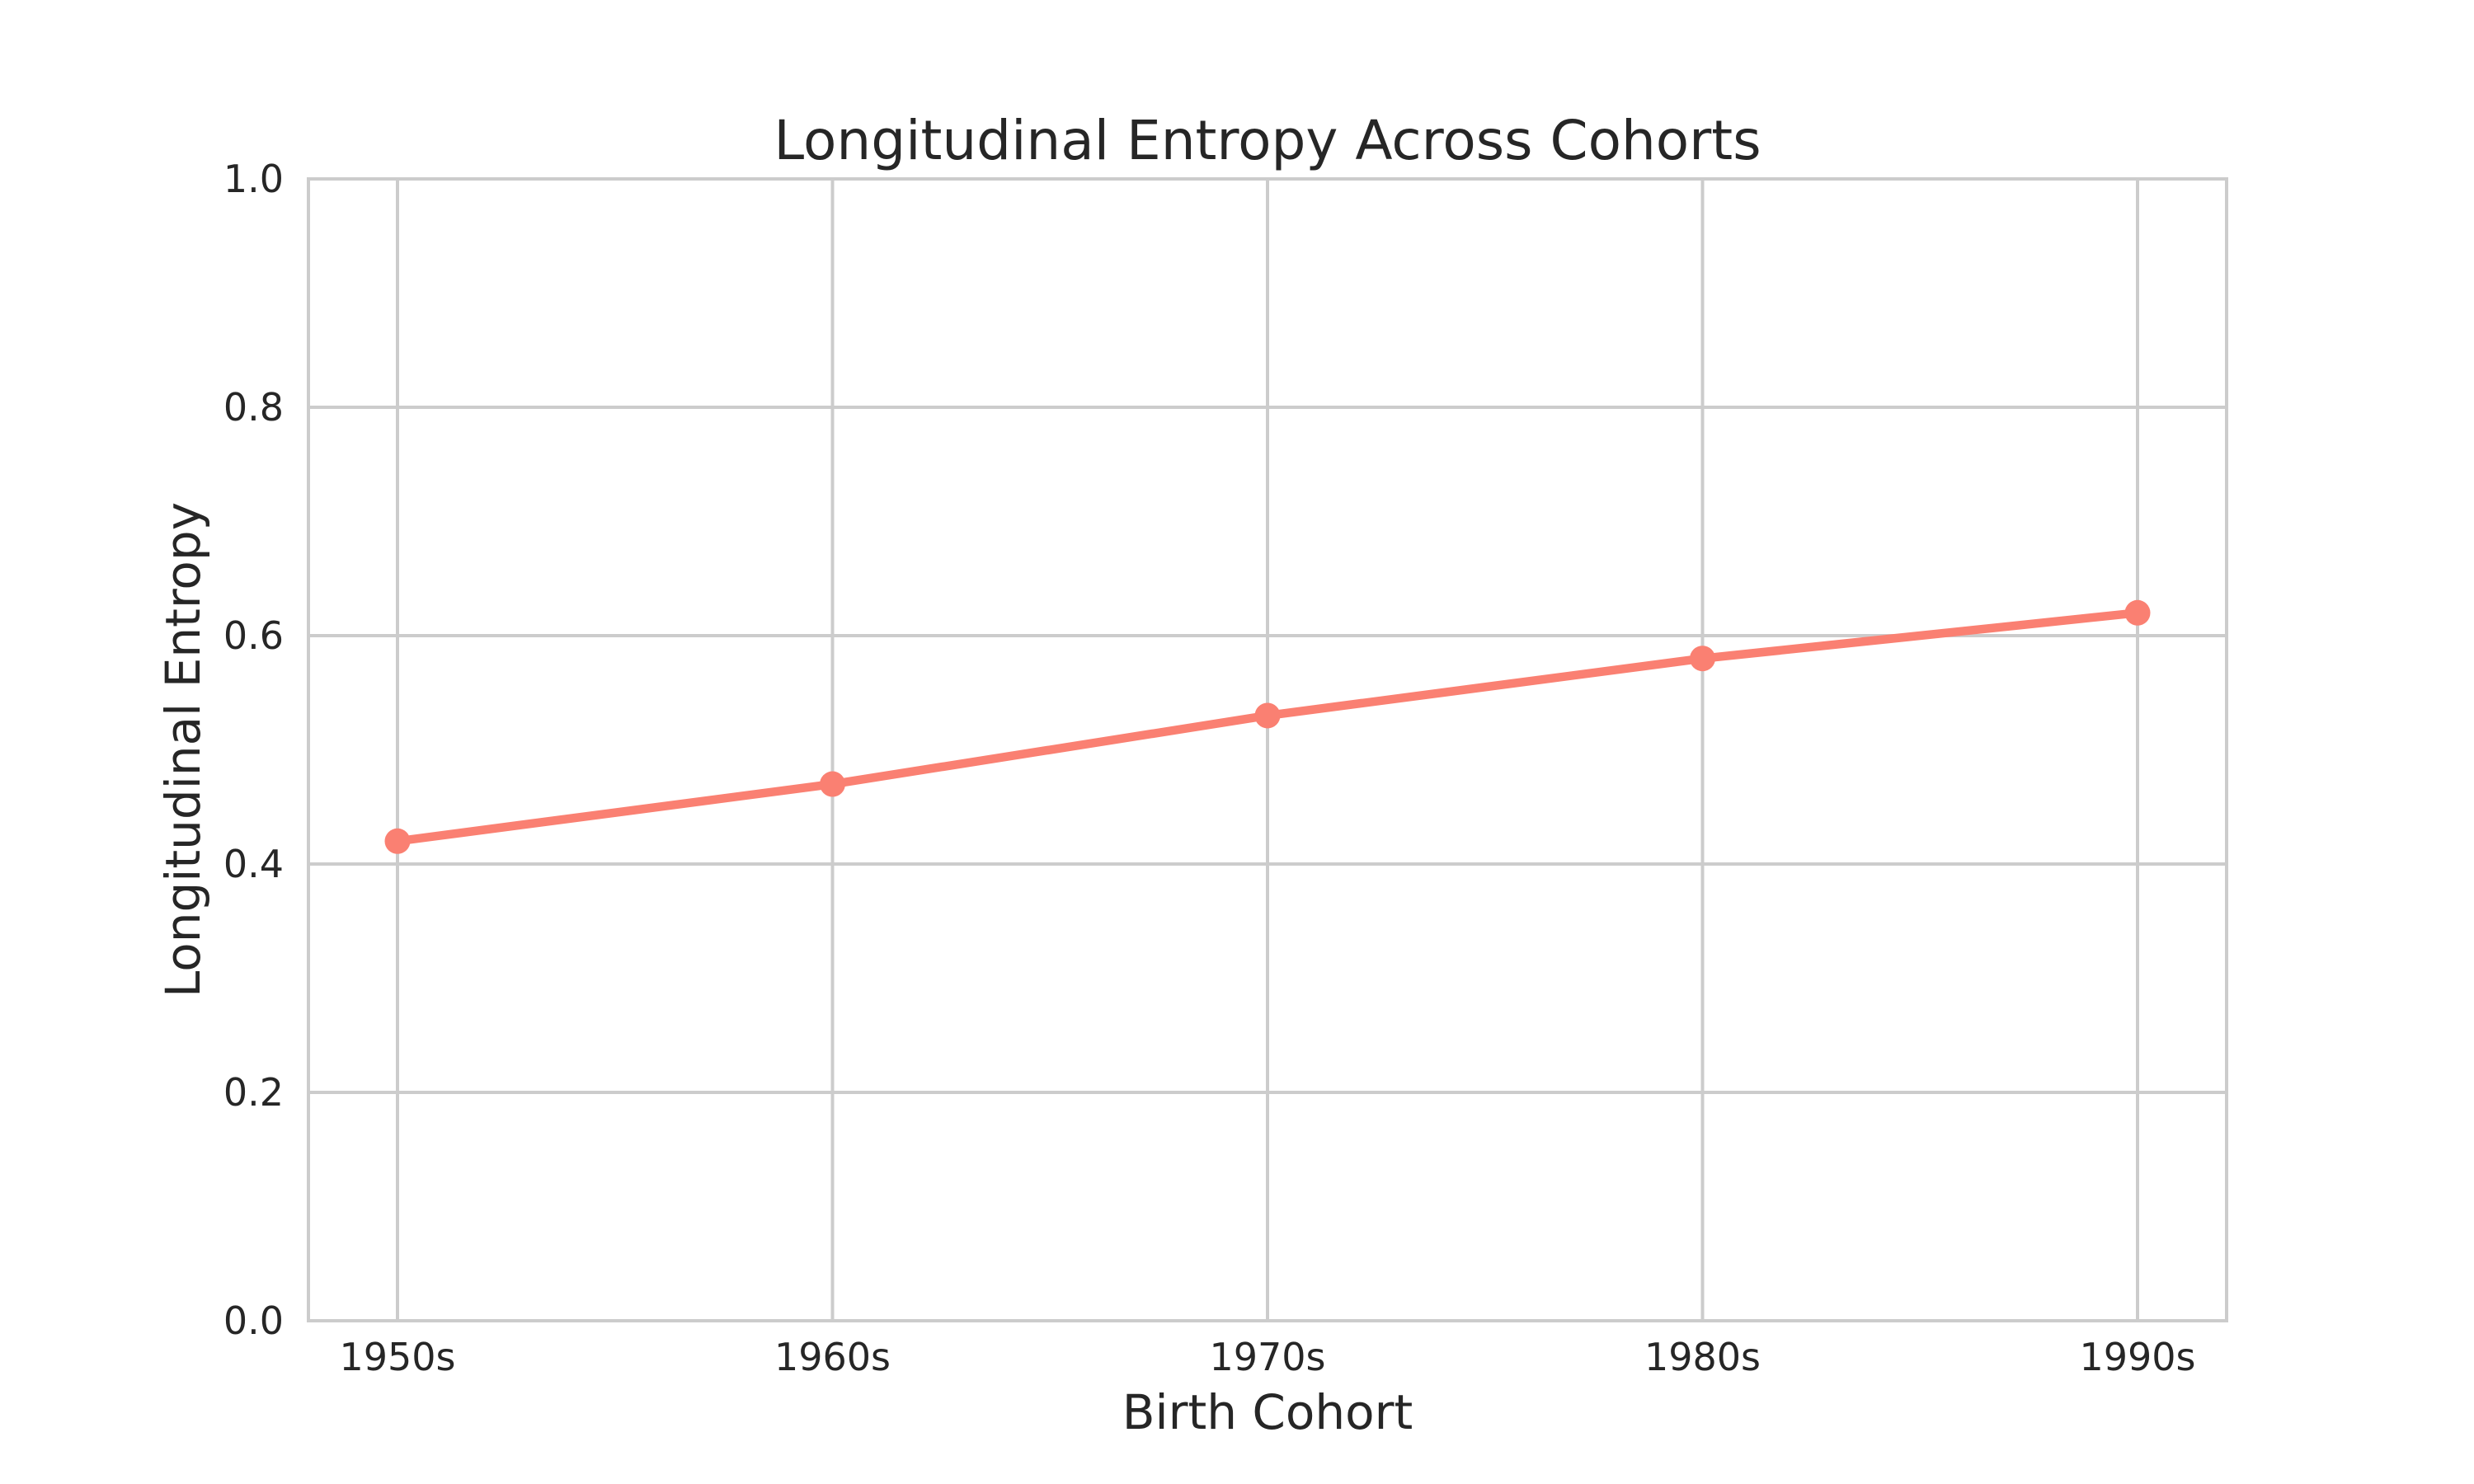 The image size is (2474, 1484). I want to click on x-axis-title: Birth Cohort, so click(1267, 1412).